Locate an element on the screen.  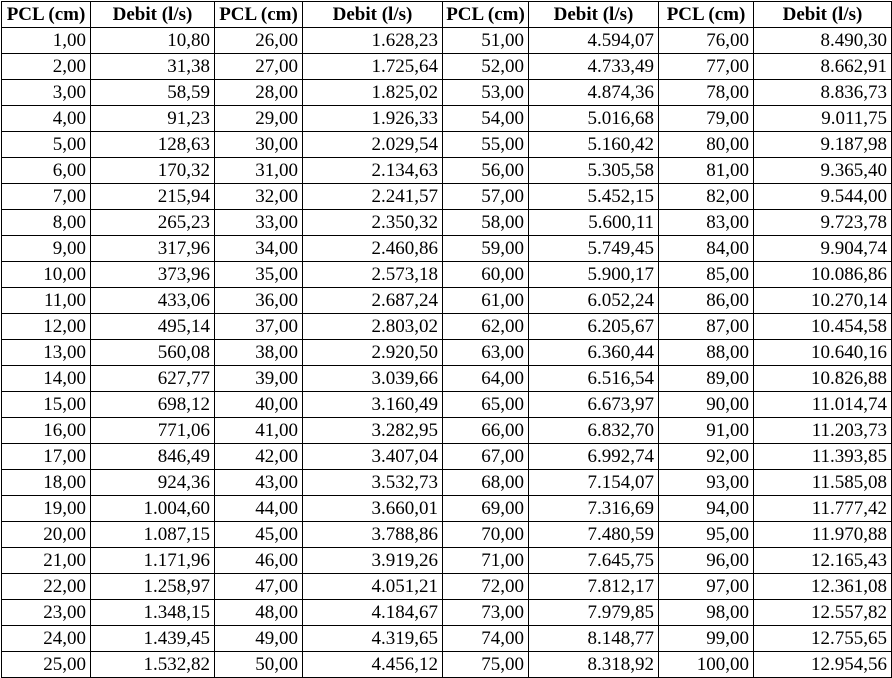
cell-pcl-1: 9,00 is located at coordinates (46, 248).